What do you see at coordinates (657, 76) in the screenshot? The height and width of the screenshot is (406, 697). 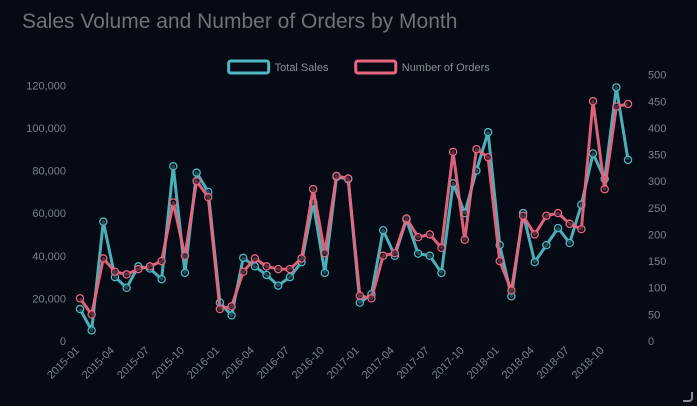 I see `right-axis-tick-label: 500` at bounding box center [657, 76].